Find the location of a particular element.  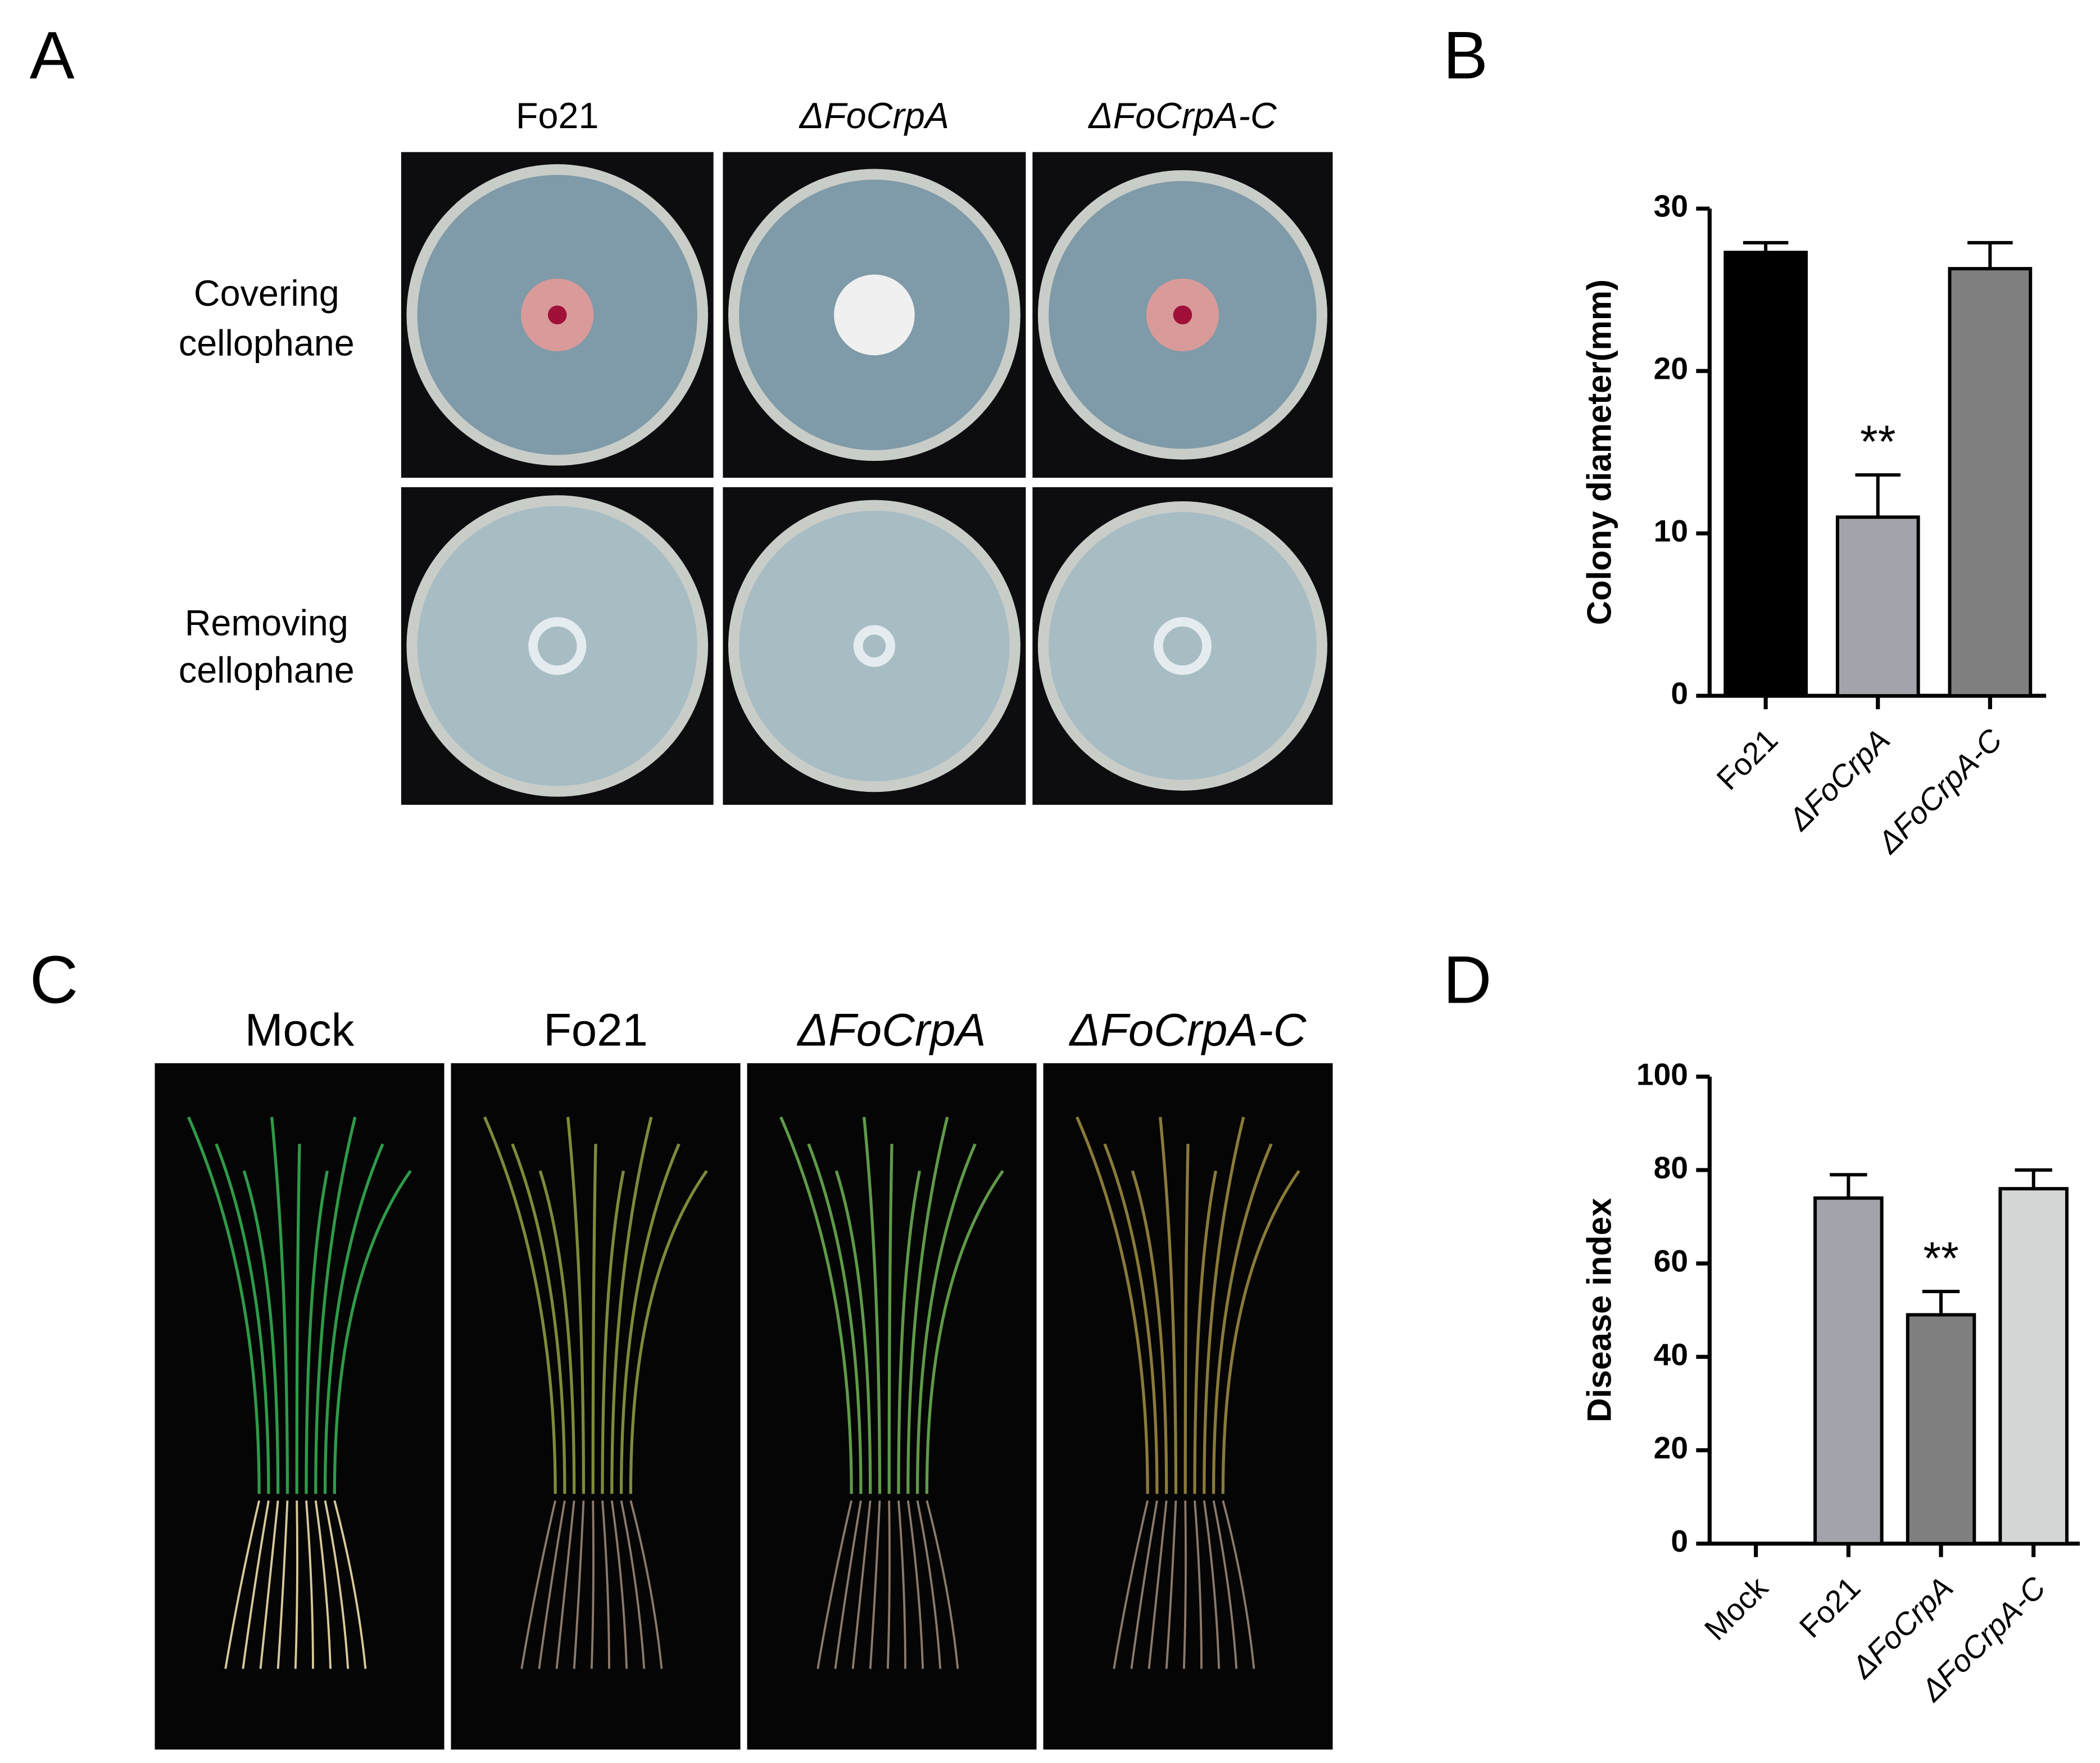

x-tick-label: Mock is located at coordinates (1736, 1608).